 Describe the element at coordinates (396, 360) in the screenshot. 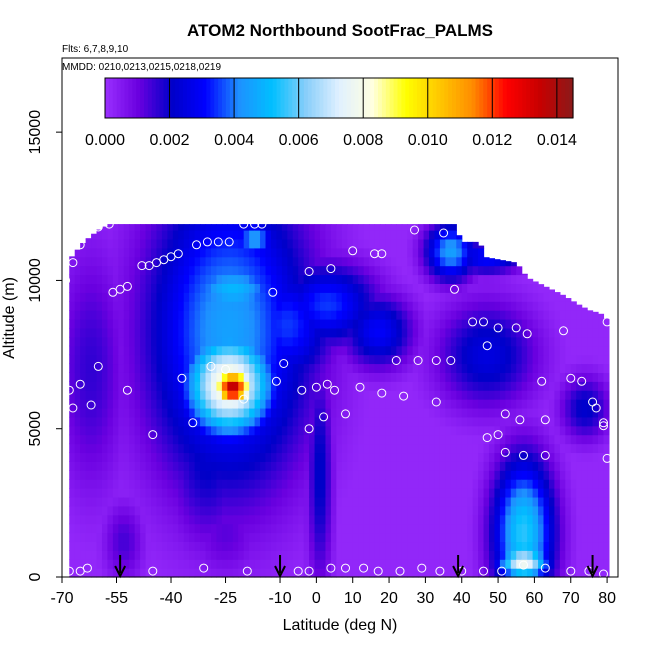

I see `sample-point` at that location.